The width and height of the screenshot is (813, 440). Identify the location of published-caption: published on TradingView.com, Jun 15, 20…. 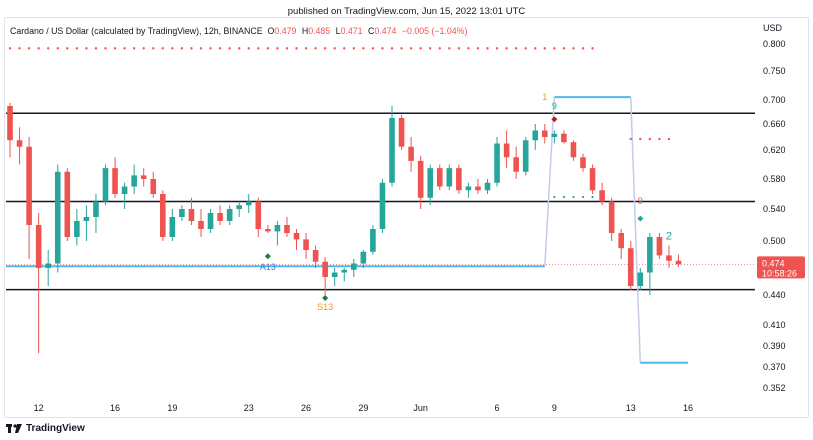
(406, 11).